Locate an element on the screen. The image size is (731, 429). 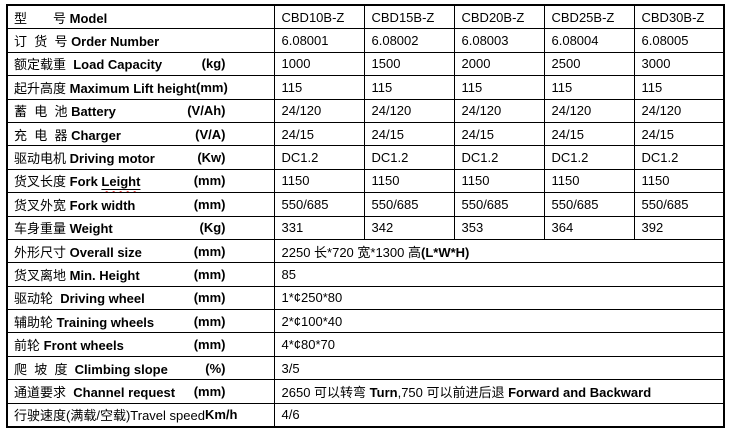
spec-span-cell: 3/5 is located at coordinates (499, 368).